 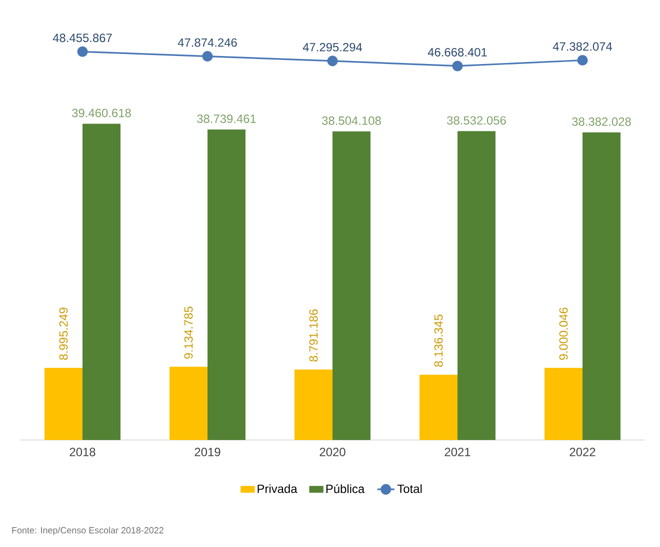 What do you see at coordinates (583, 452) in the screenshot?
I see `x-tick-label: 2022` at bounding box center [583, 452].